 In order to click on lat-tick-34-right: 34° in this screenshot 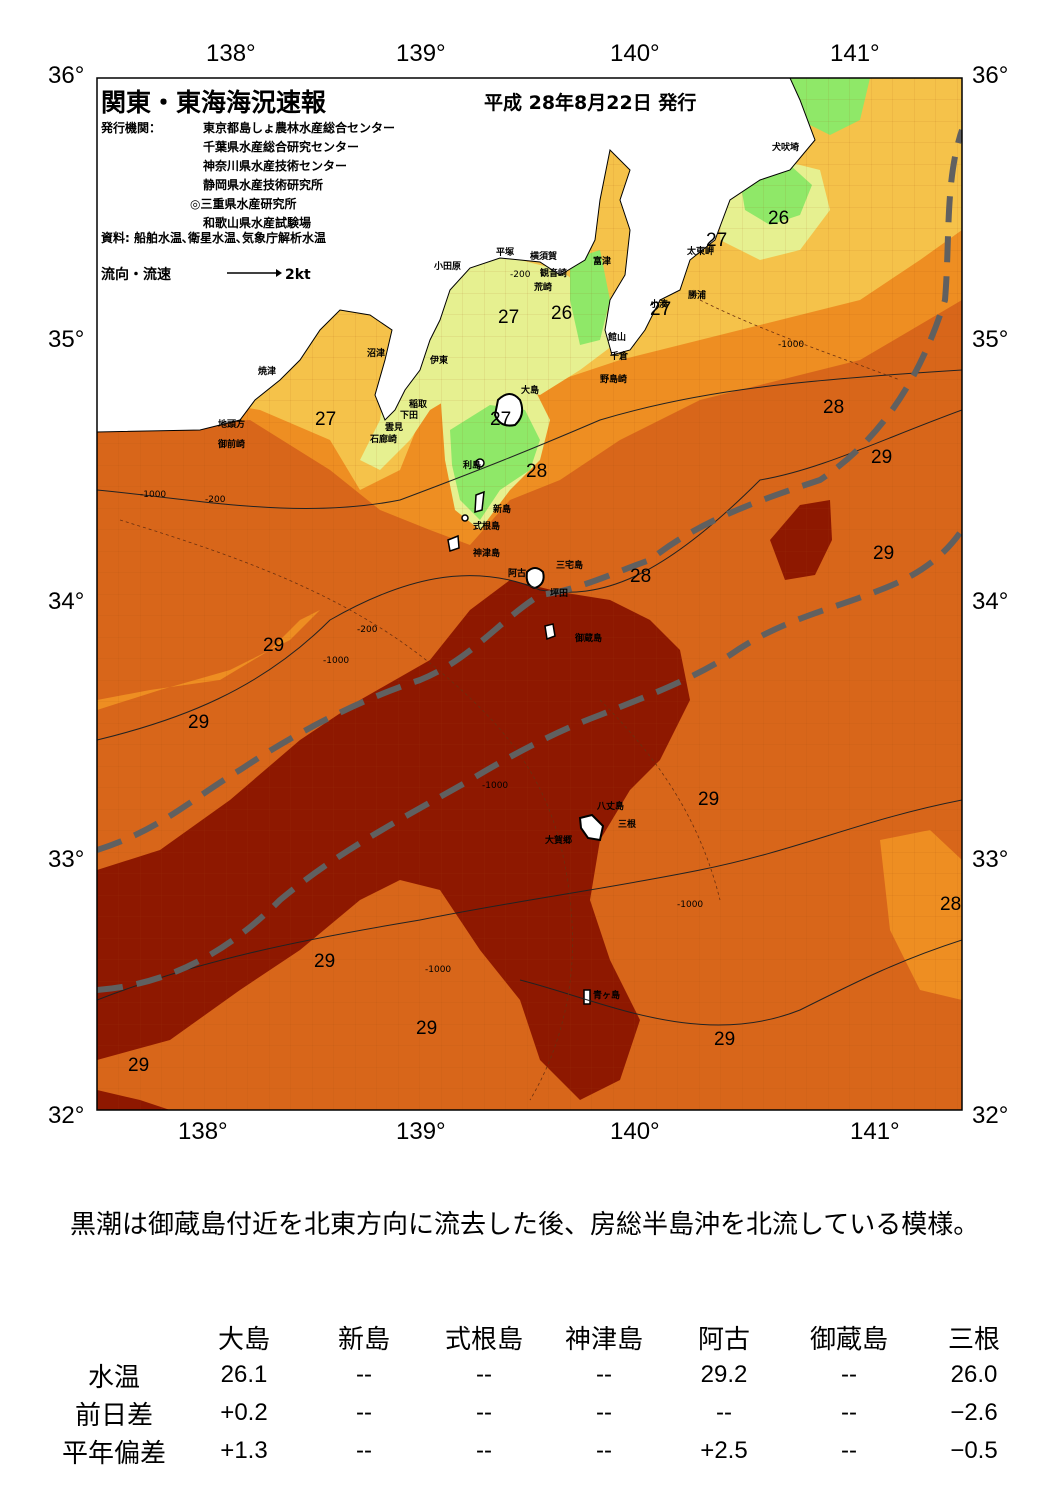, I will do `click(990, 601)`.